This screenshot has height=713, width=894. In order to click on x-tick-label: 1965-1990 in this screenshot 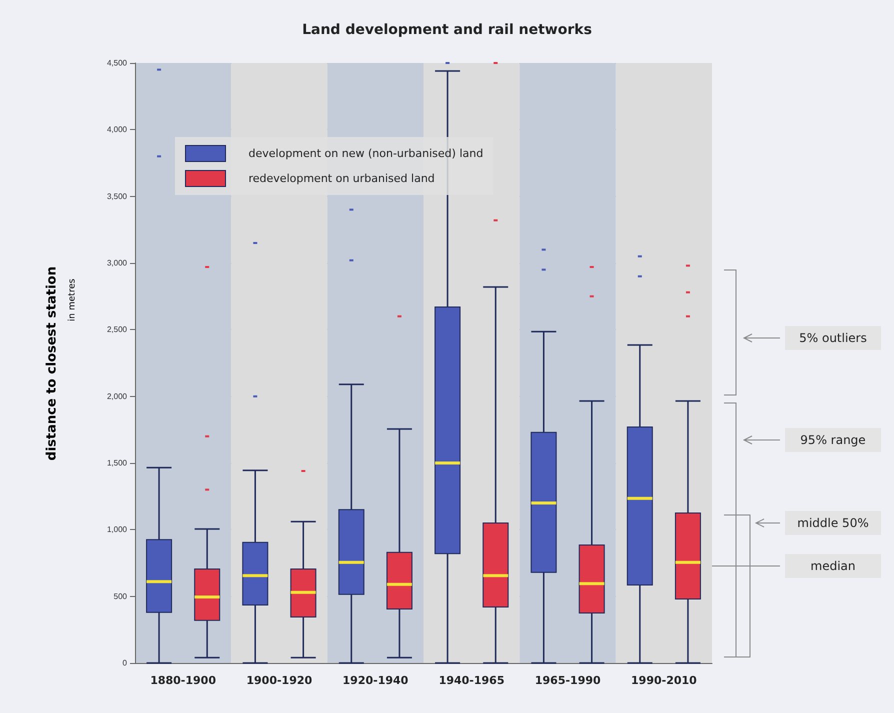, I will do `click(567, 680)`.